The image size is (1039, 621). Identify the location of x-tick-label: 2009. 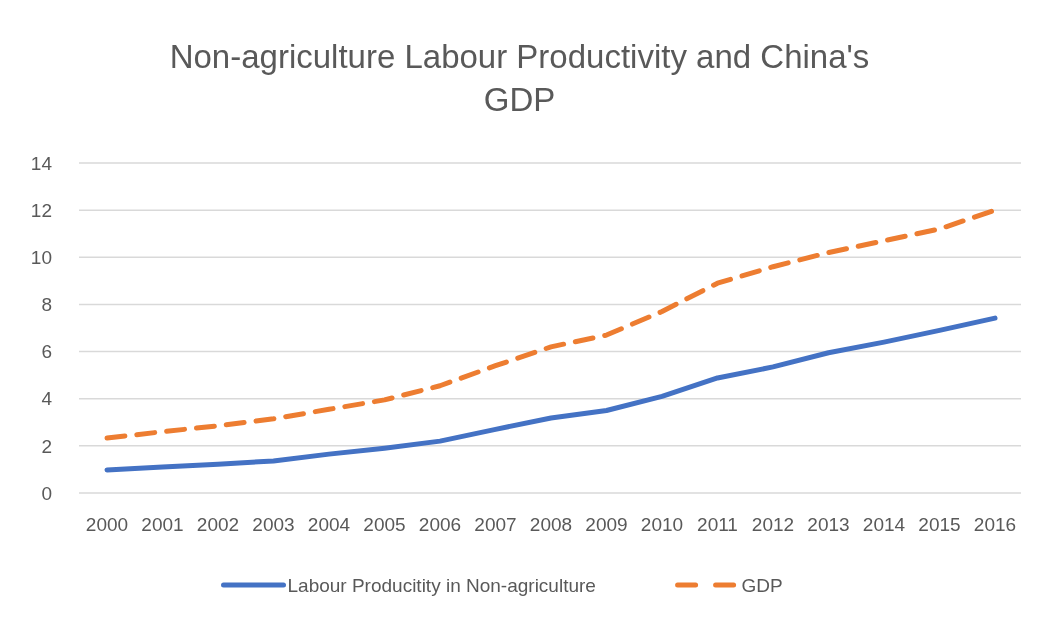
(606, 524).